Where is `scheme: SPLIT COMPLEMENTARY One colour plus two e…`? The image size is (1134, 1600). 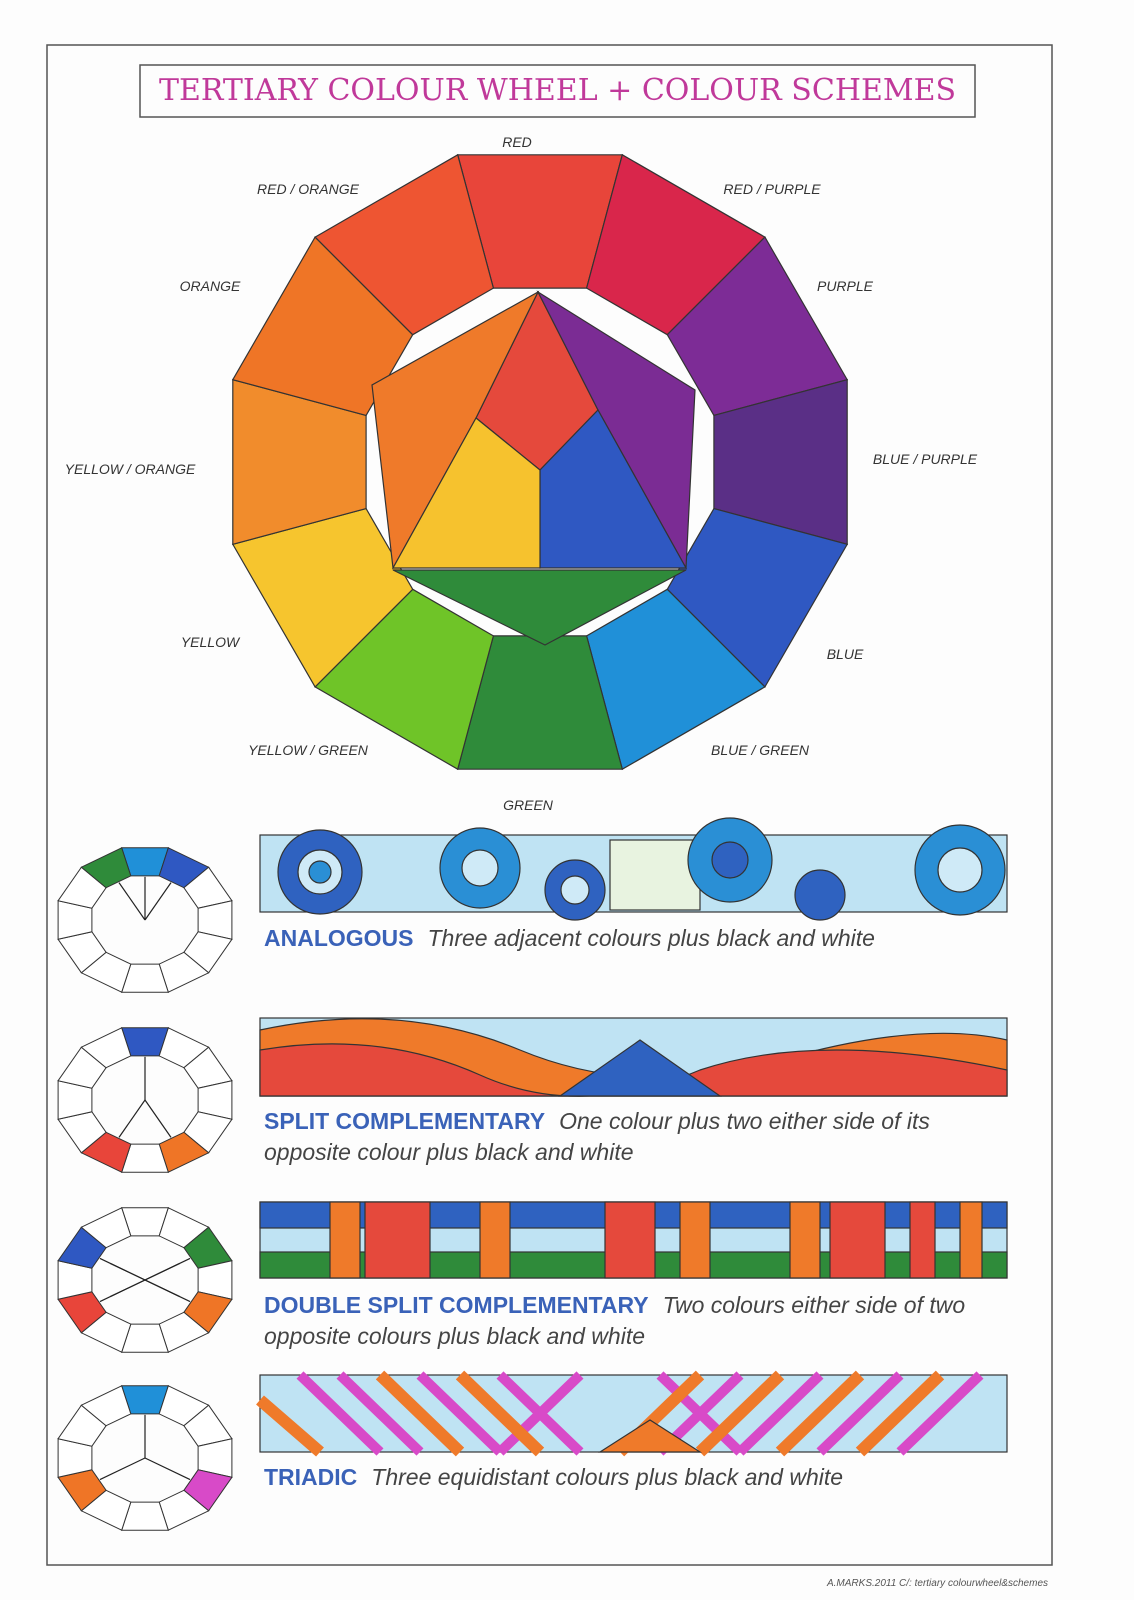
scheme: SPLIT COMPLEMENTARY One colour plus two e… is located at coordinates (639, 1137).